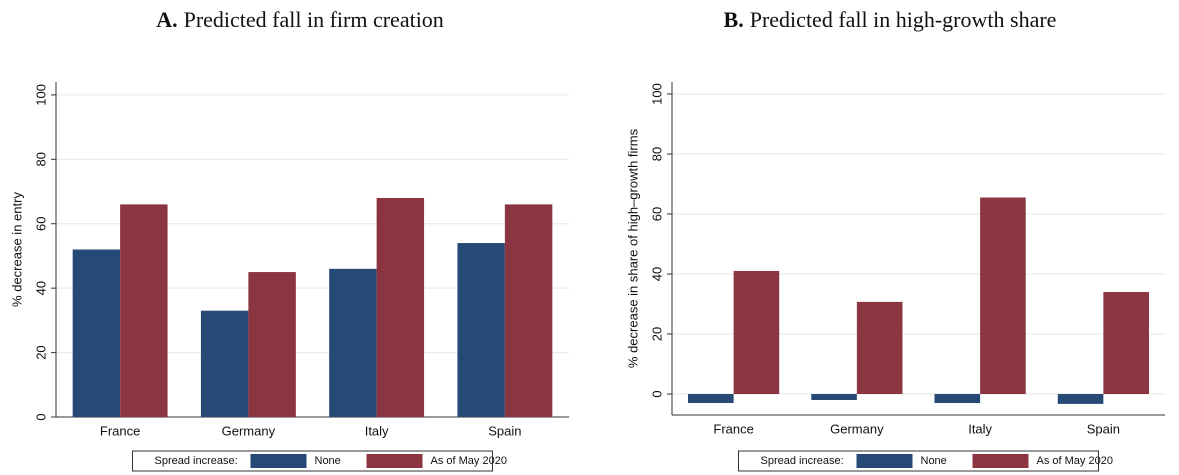 The image size is (1179, 475). I want to click on chart-title: A. Predicted fall in firm creation, so click(300, 19).